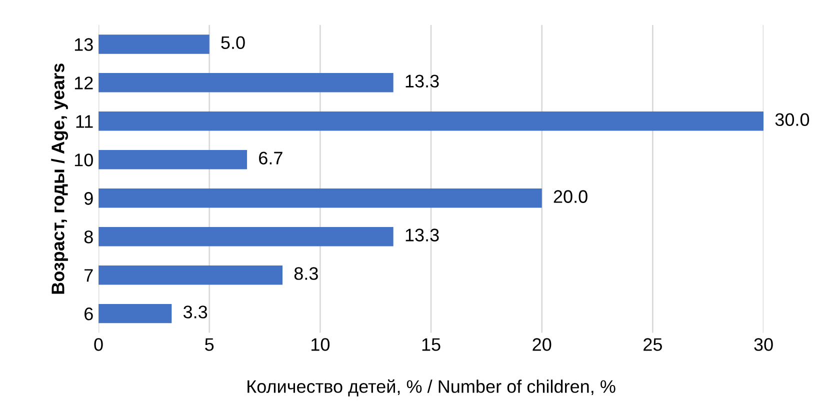 The width and height of the screenshot is (821, 416). What do you see at coordinates (270, 158) in the screenshot?
I see `data-label: 6.7` at bounding box center [270, 158].